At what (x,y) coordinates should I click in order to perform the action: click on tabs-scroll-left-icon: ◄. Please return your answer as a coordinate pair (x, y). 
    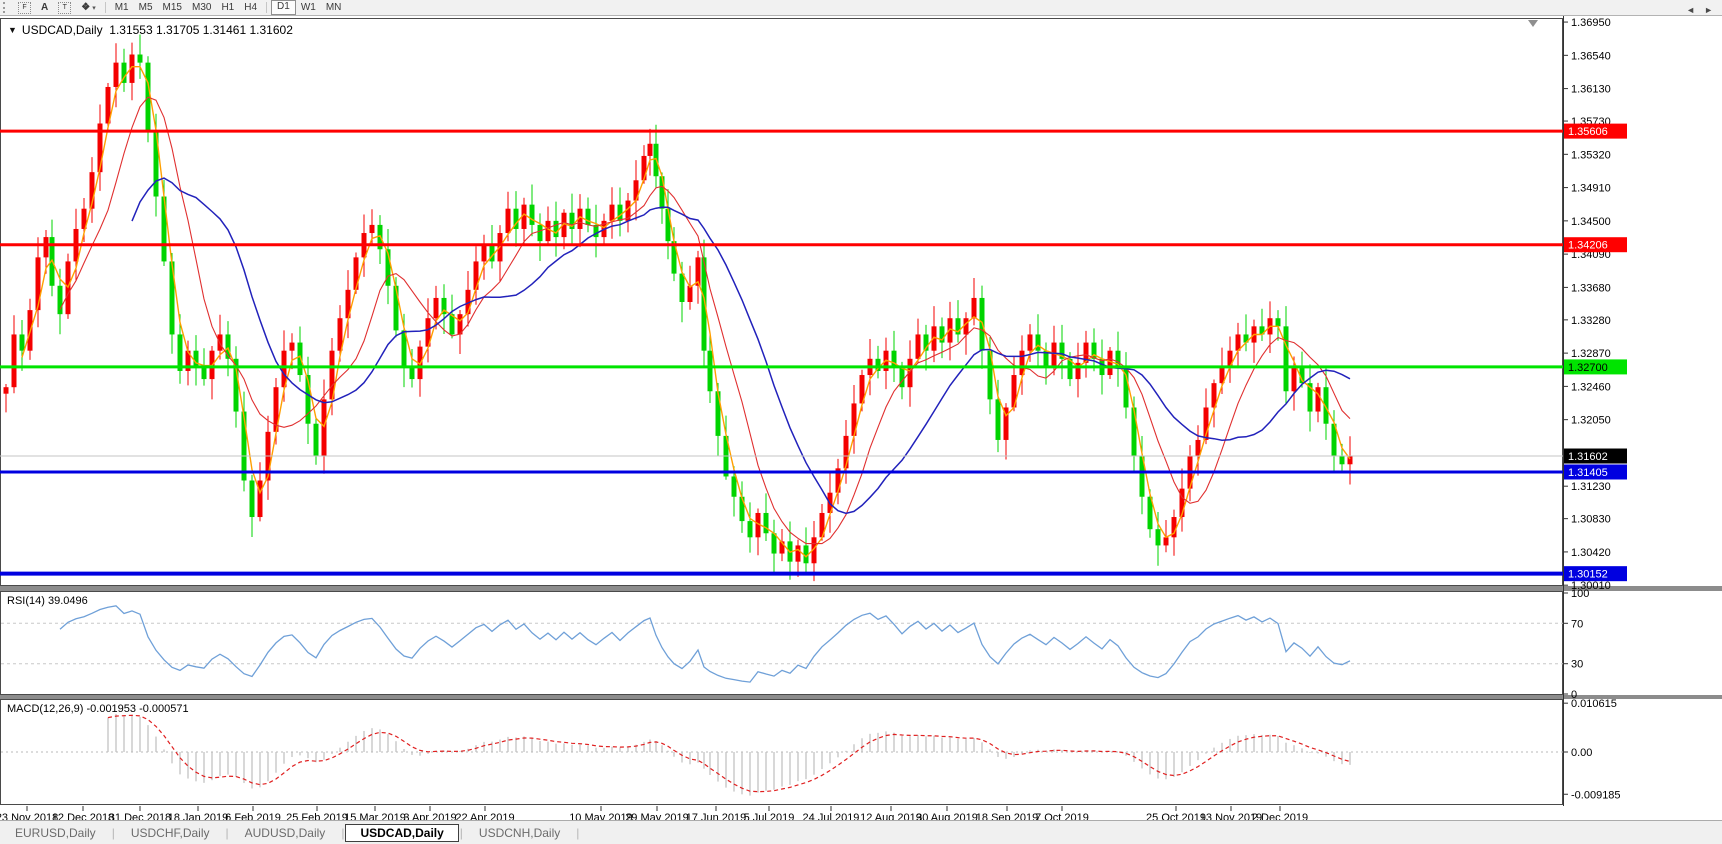
    Looking at the image, I should click on (1691, 10).